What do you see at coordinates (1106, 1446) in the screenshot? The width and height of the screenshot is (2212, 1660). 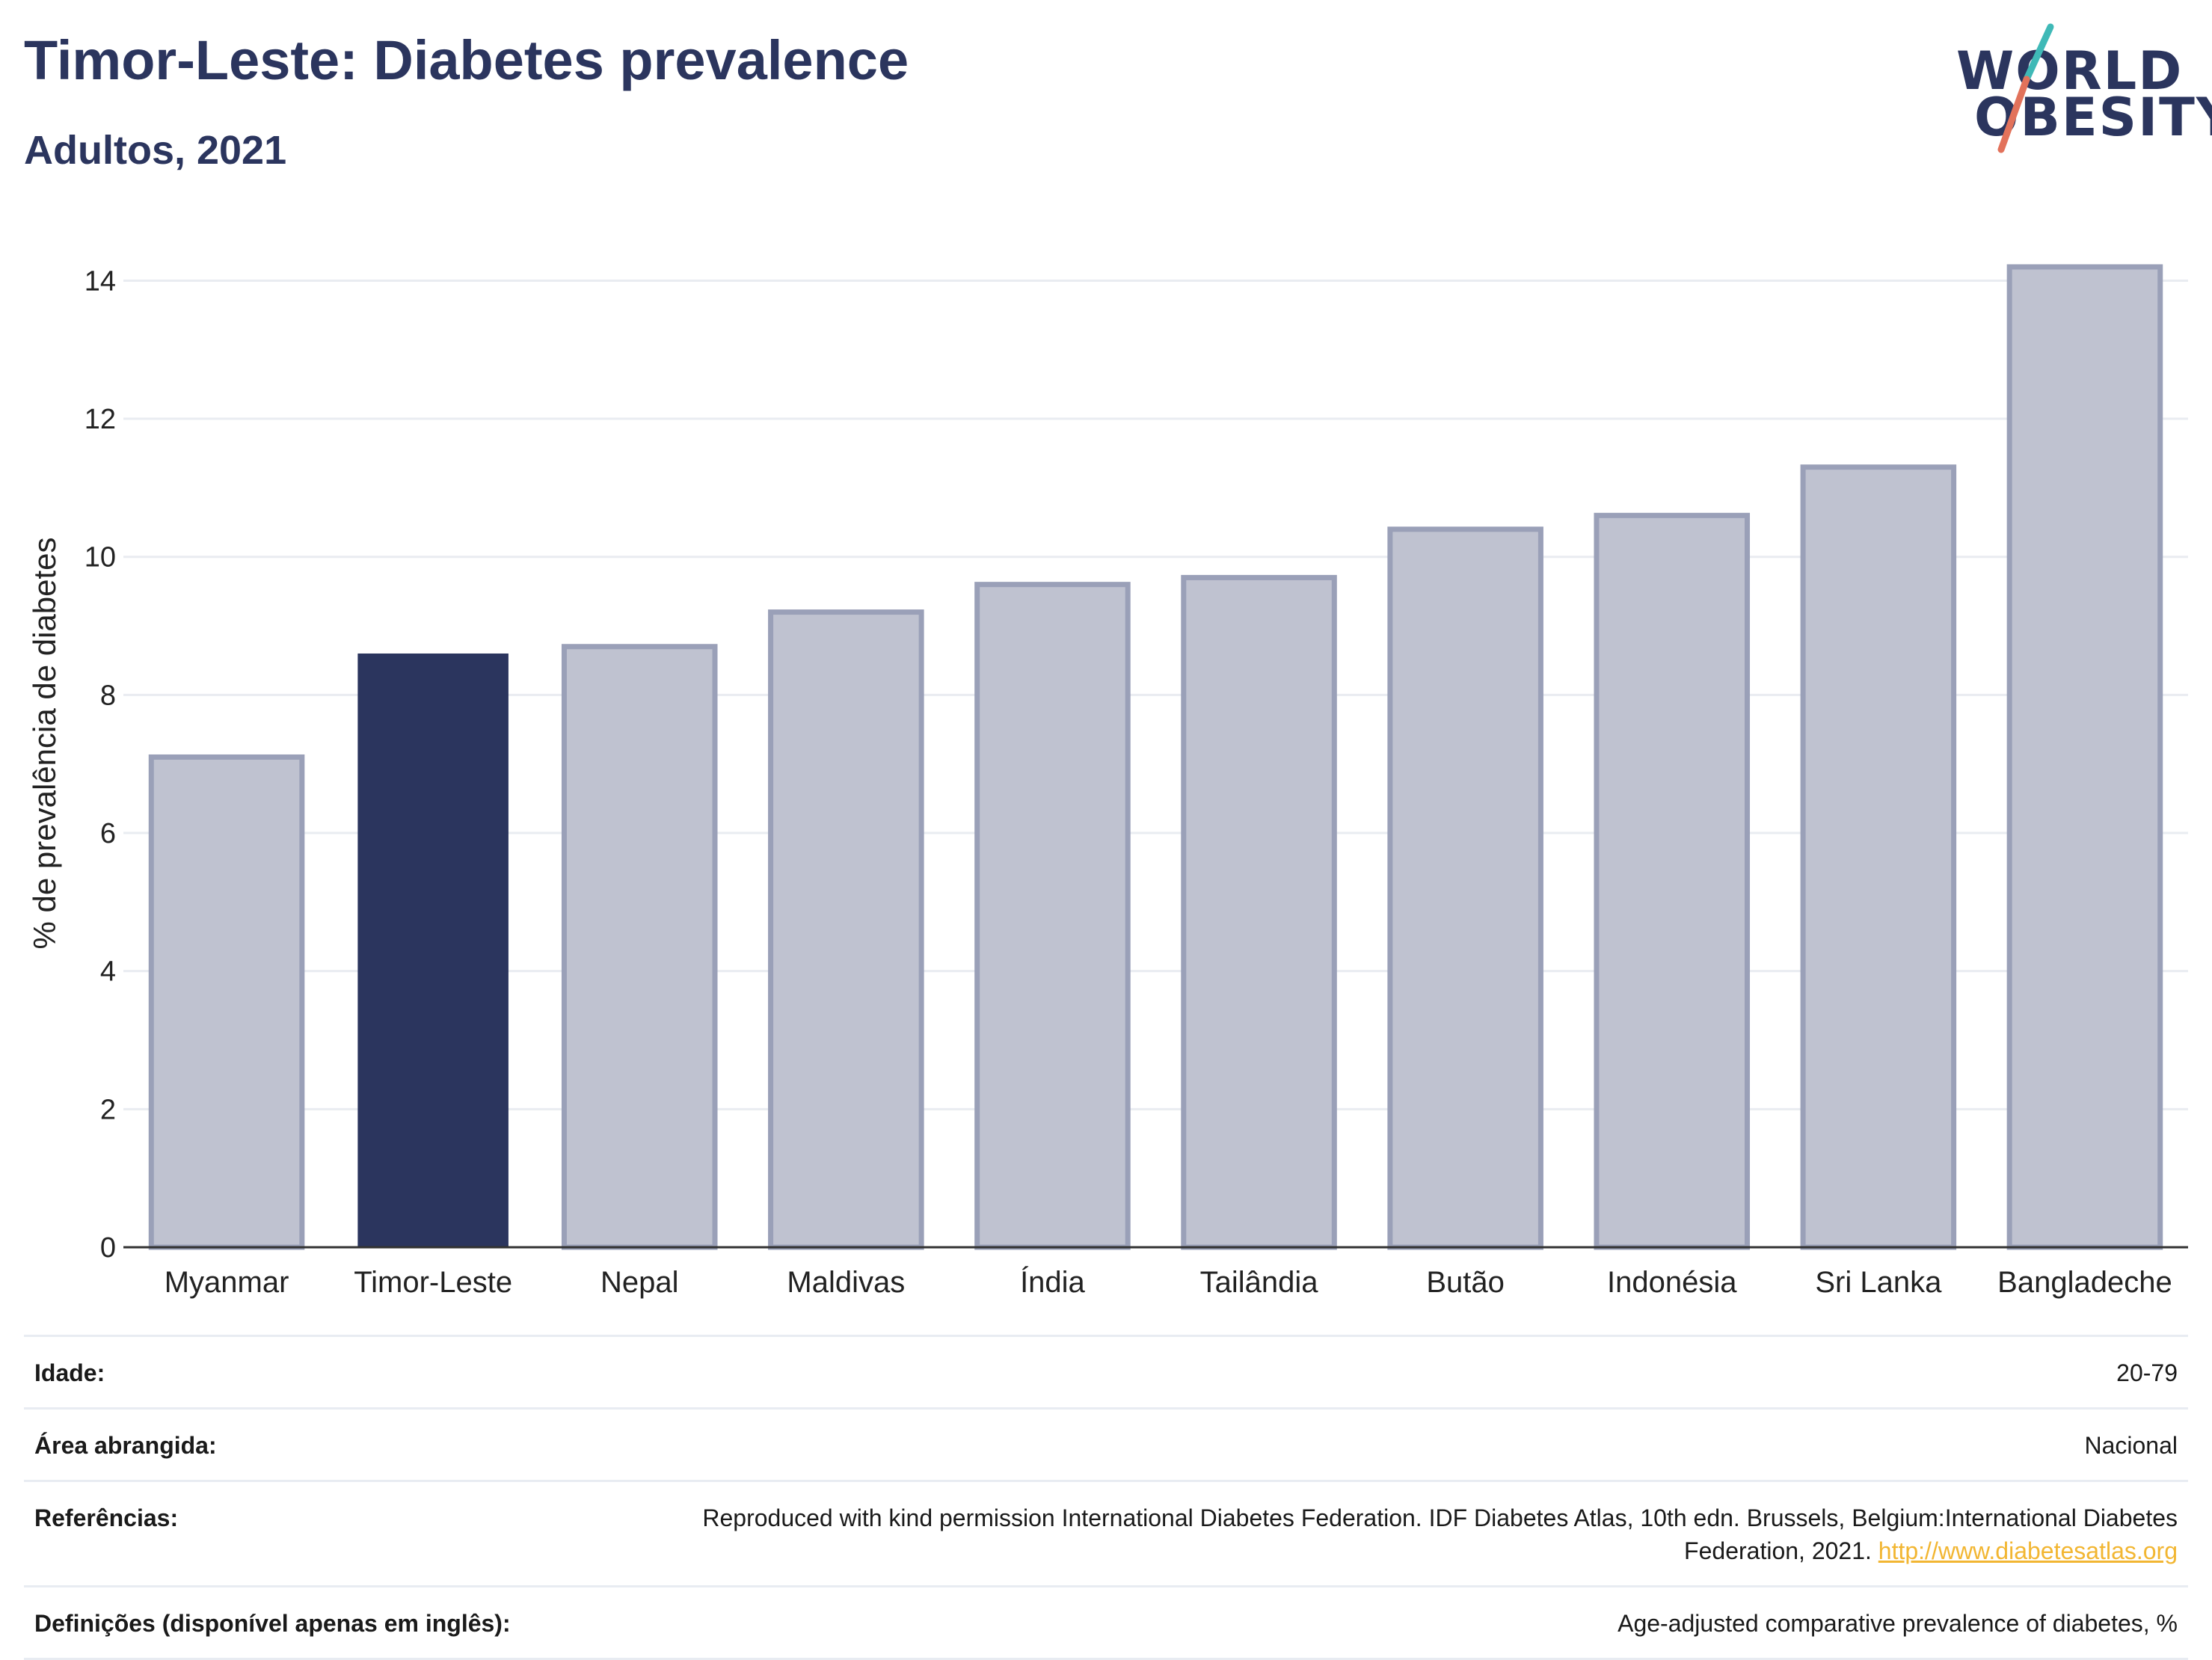 I see `info-row-area: Área abrangida: Nacional` at bounding box center [1106, 1446].